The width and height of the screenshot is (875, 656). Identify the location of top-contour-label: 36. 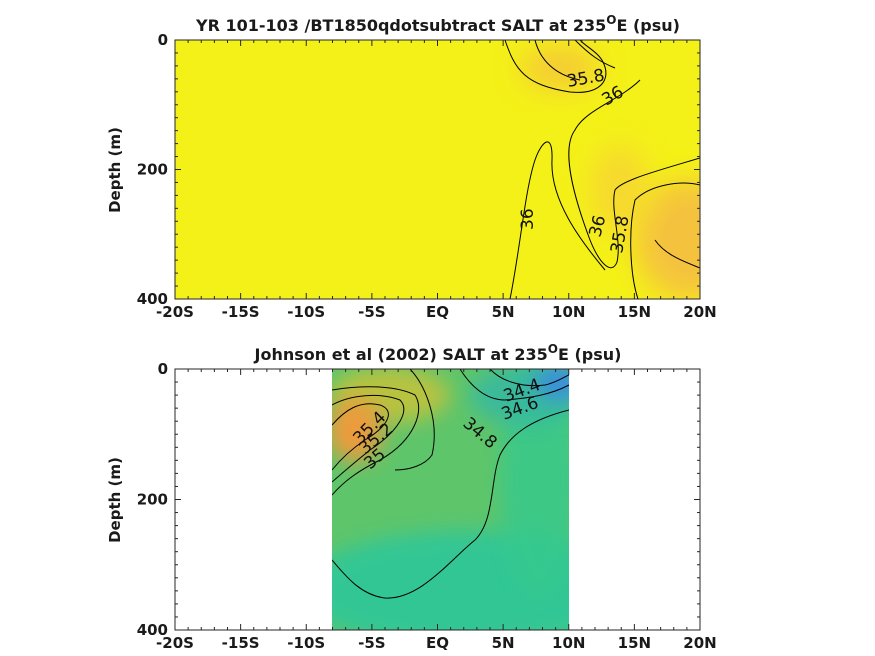
(528, 219).